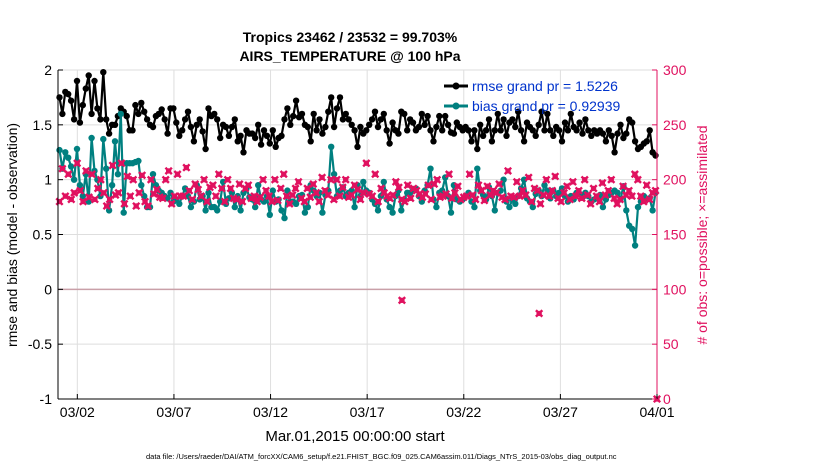 The height and width of the screenshot is (470, 830). What do you see at coordinates (401, 300) in the screenshot?
I see `point-obs_possible_outliers` at bounding box center [401, 300].